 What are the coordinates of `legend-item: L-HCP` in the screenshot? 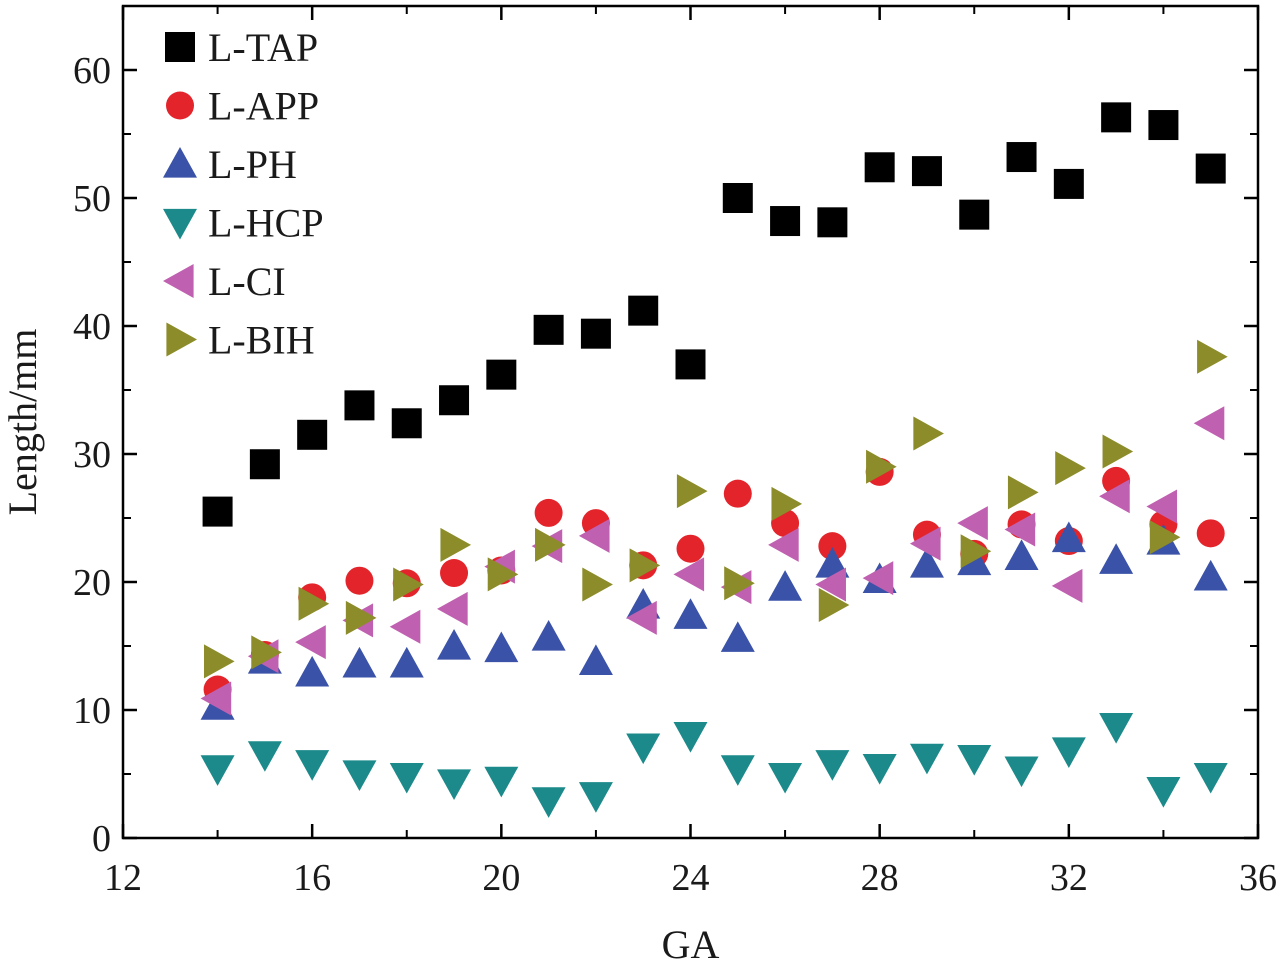 It's located at (243, 223).